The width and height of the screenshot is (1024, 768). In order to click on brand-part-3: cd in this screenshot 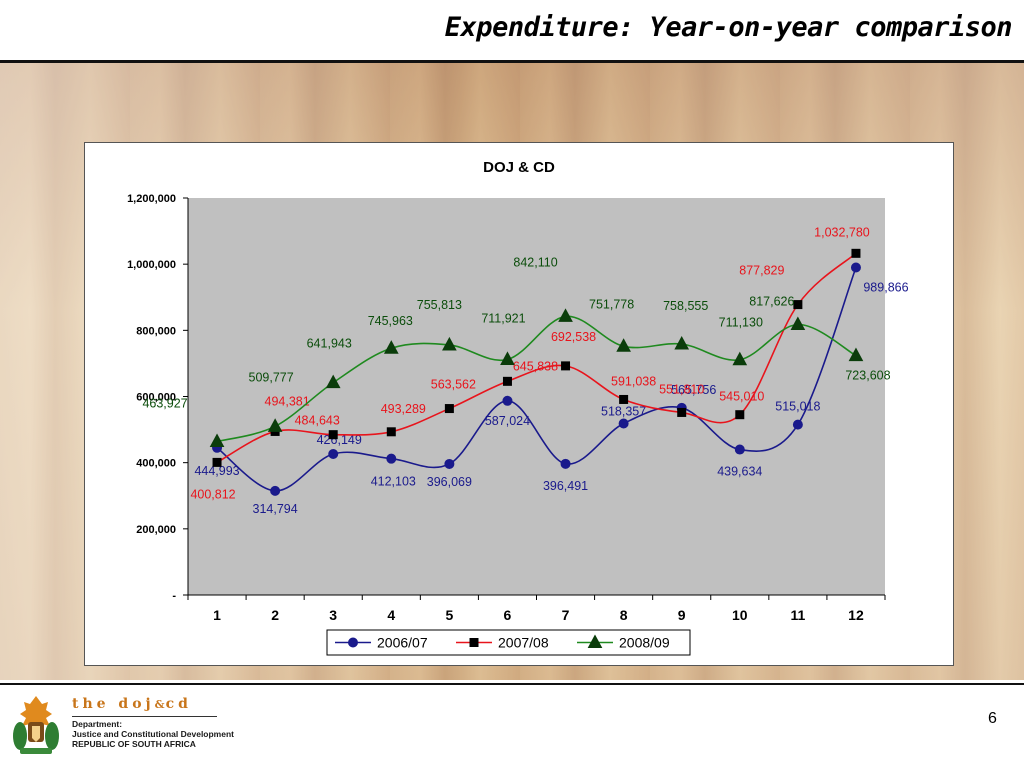, I will do `click(178, 704)`.